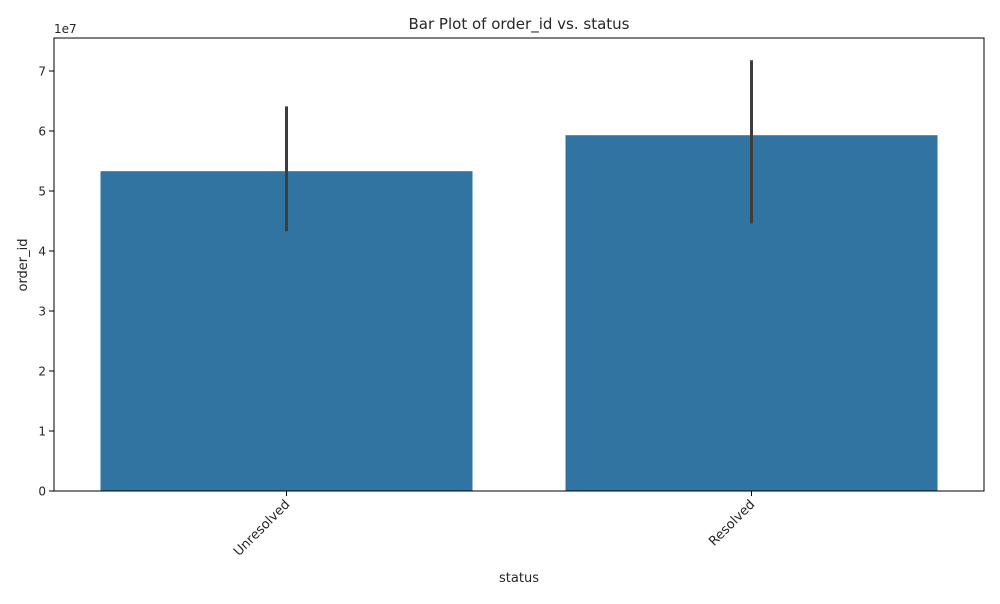 The image size is (1000, 604). What do you see at coordinates (519, 24) in the screenshot?
I see `chart-title: Bar Plot of order_id vs. status` at bounding box center [519, 24].